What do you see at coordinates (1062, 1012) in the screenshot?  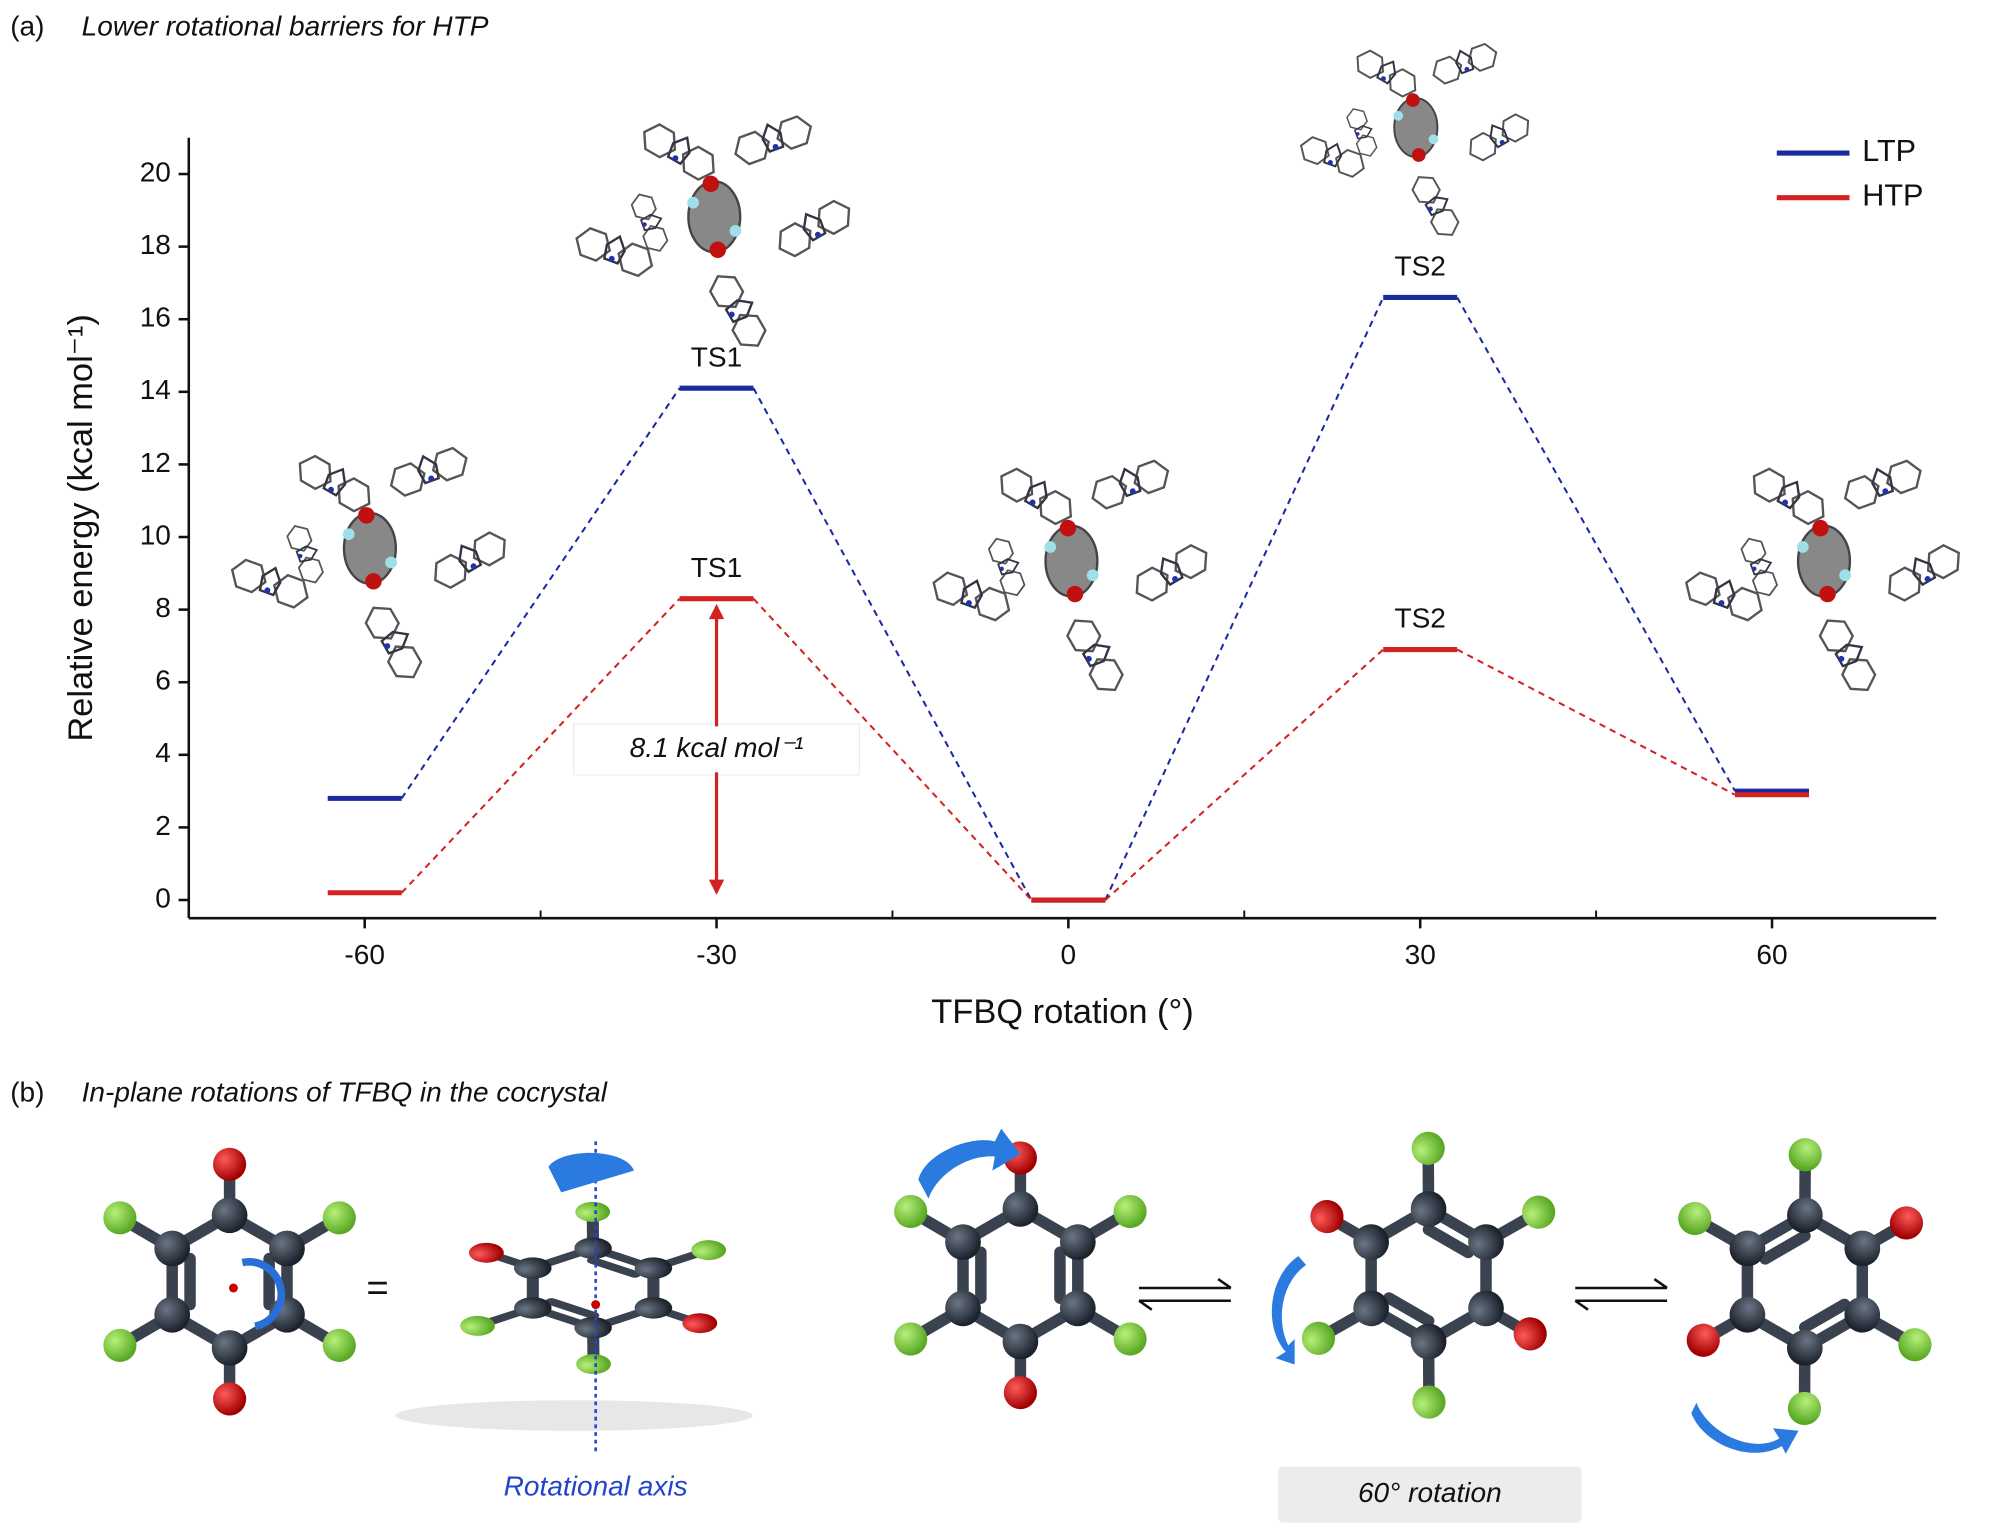 I see `x-axis-label: TFBQ rotation (°)` at bounding box center [1062, 1012].